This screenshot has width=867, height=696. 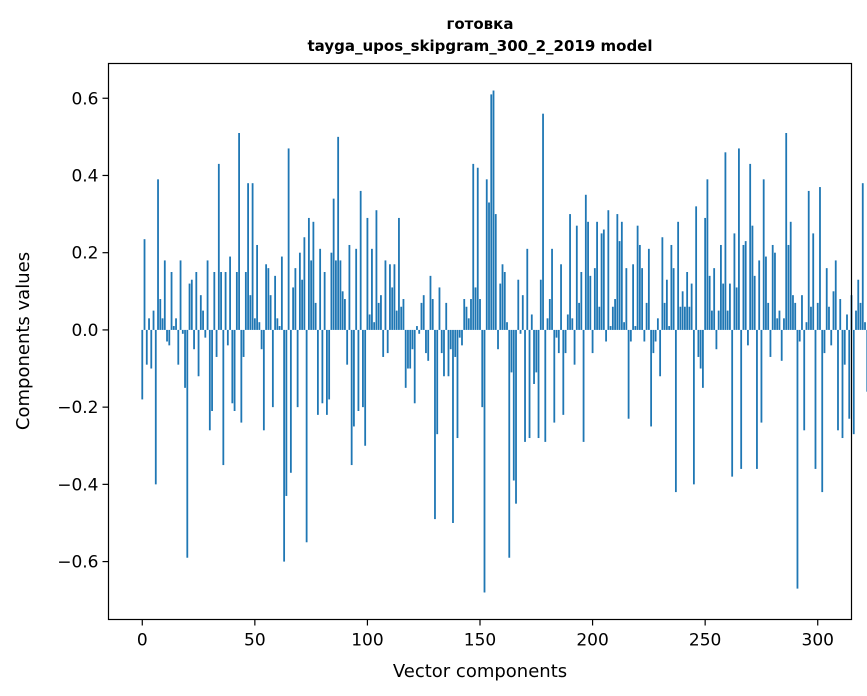 I want to click on x-tick-label: 100, so click(x=367, y=641).